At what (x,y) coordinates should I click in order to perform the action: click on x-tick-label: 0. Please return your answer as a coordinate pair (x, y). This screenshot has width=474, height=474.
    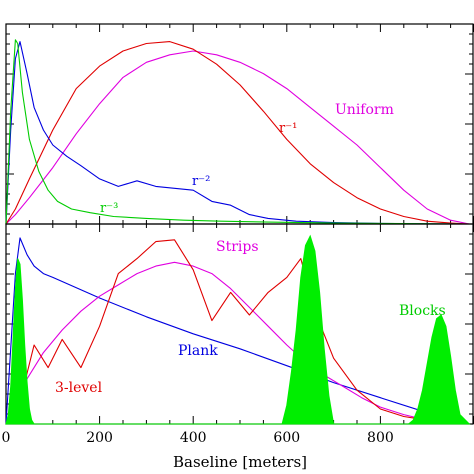
    Looking at the image, I should click on (6, 438).